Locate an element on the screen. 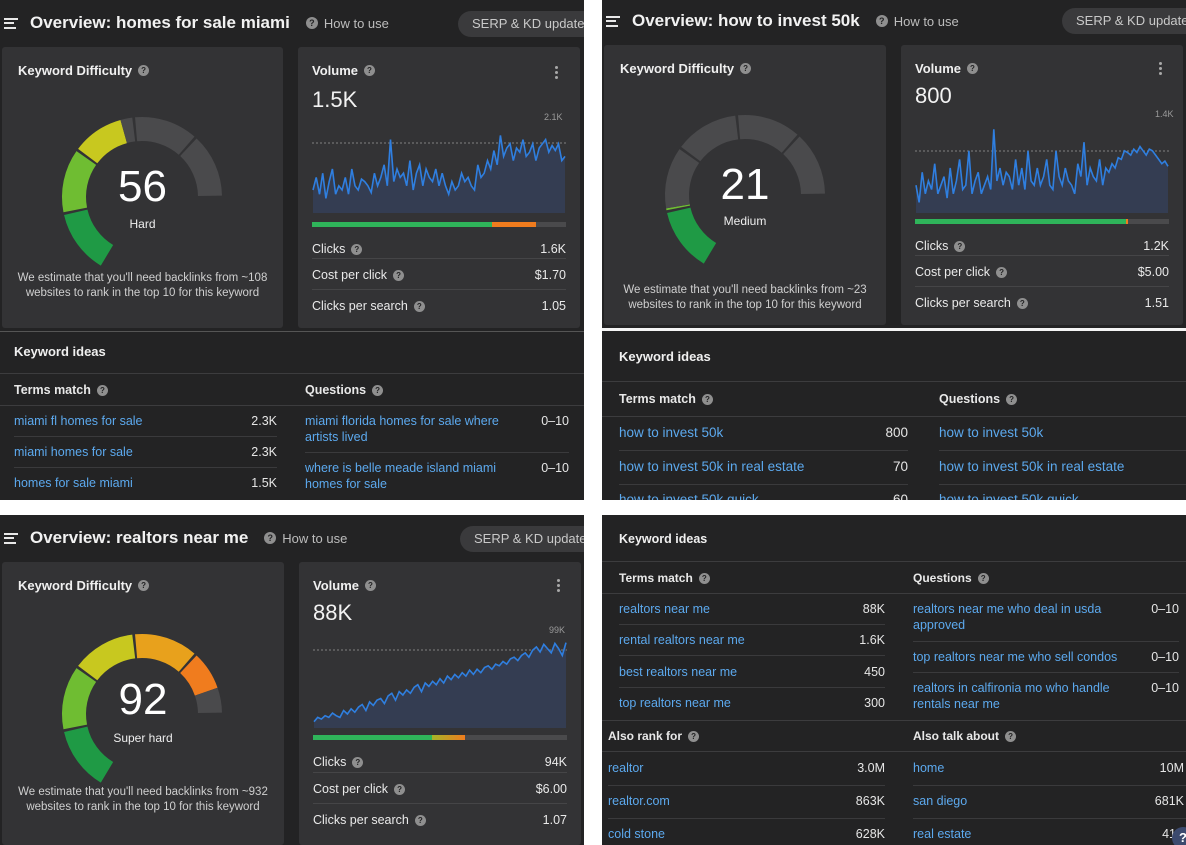 The height and width of the screenshot is (845, 1186). also-talk-about-header: Also talk about? is located at coordinates (965, 736).